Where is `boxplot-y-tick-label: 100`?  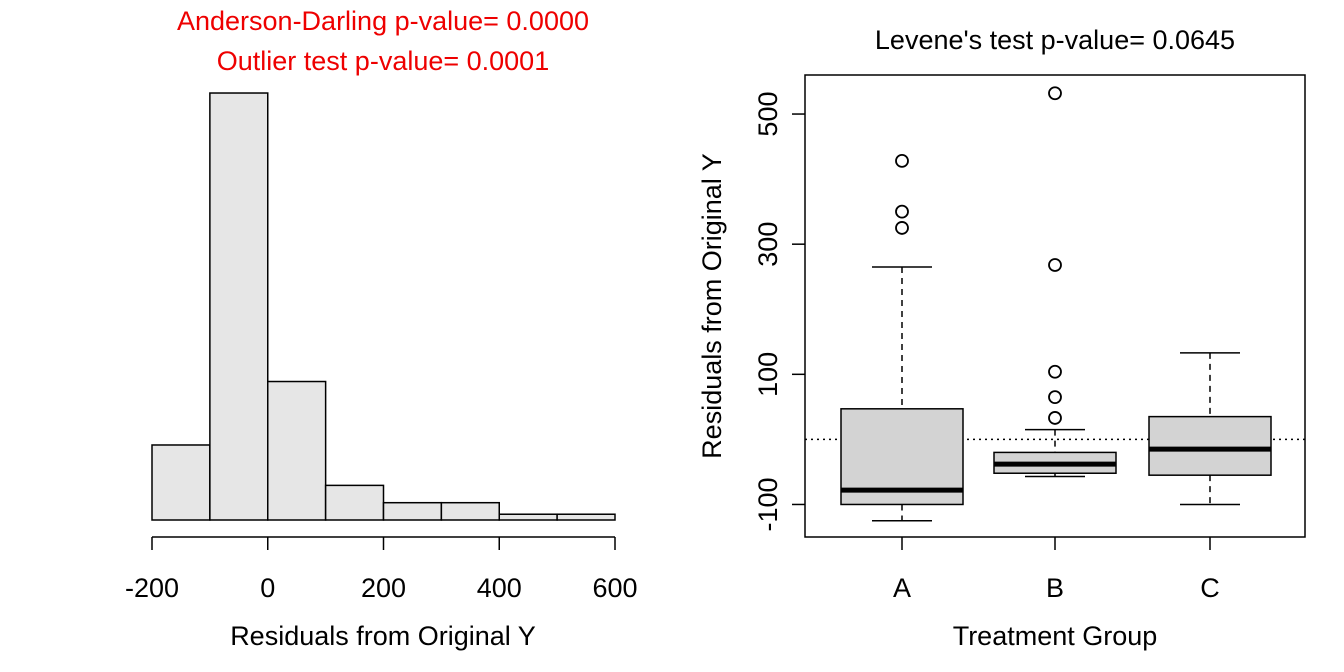 boxplot-y-tick-label: 100 is located at coordinates (768, 374).